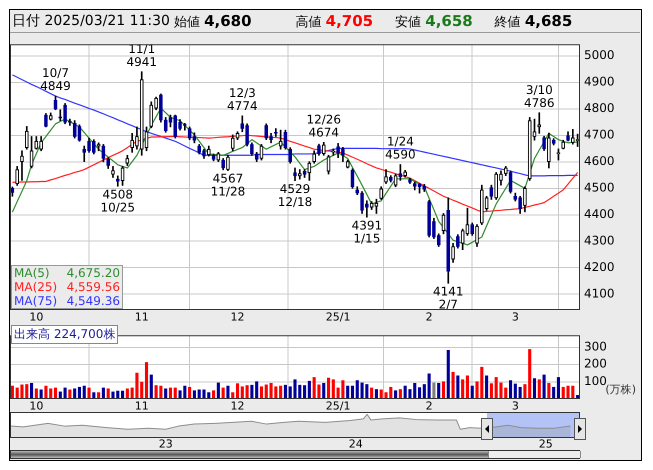 Image resolution: width=653 pixels, height=470 pixels. What do you see at coordinates (237, 405) in the screenshot?
I see `x-tick-label: 12` at bounding box center [237, 405].